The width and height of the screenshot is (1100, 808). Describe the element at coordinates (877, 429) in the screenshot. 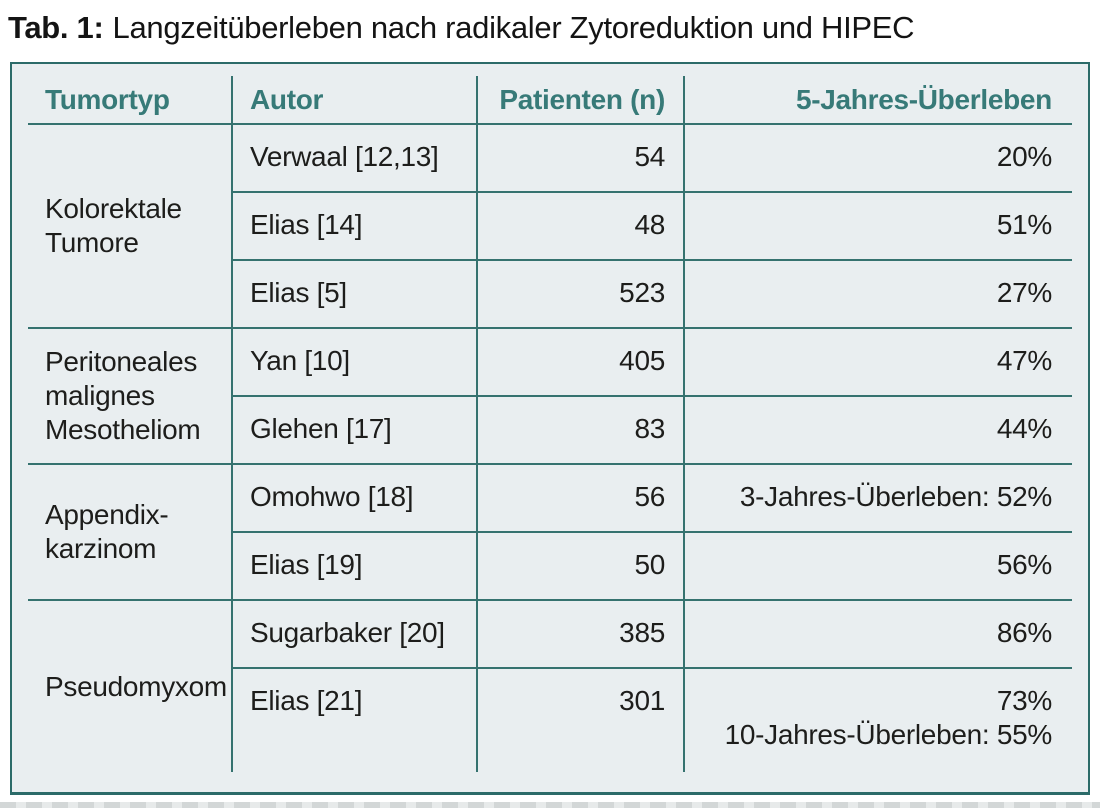

I see `survival-cell: 44%` at that location.